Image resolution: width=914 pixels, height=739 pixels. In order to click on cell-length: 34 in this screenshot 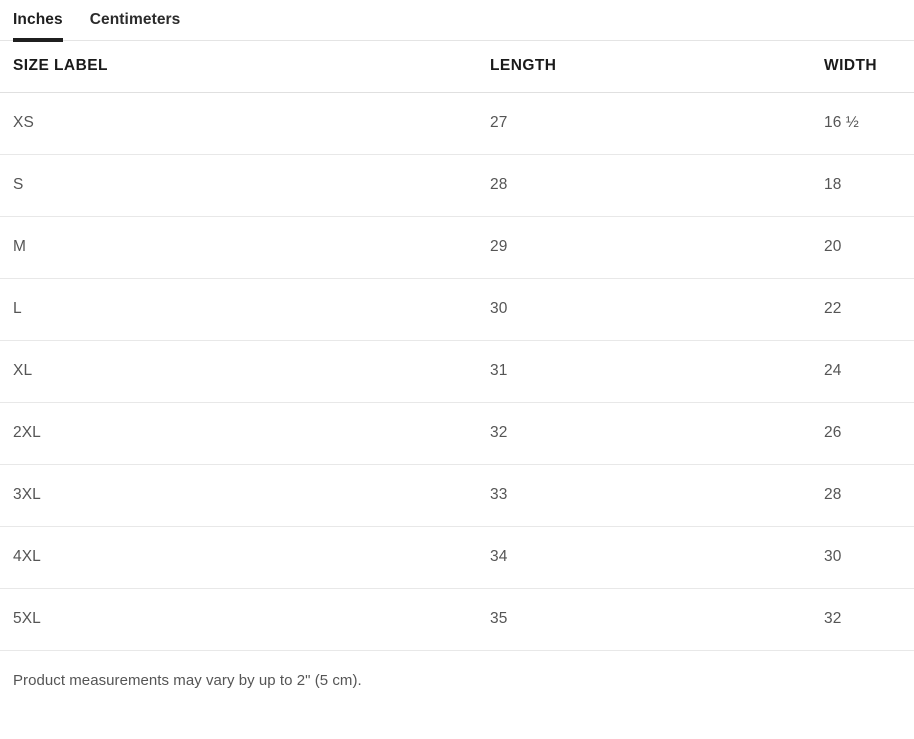, I will do `click(646, 557)`.